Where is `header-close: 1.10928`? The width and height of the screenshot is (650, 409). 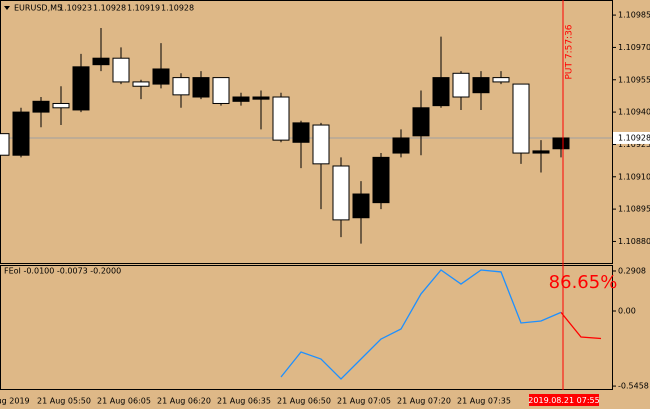
header-close: 1.10928 is located at coordinates (177, 8).